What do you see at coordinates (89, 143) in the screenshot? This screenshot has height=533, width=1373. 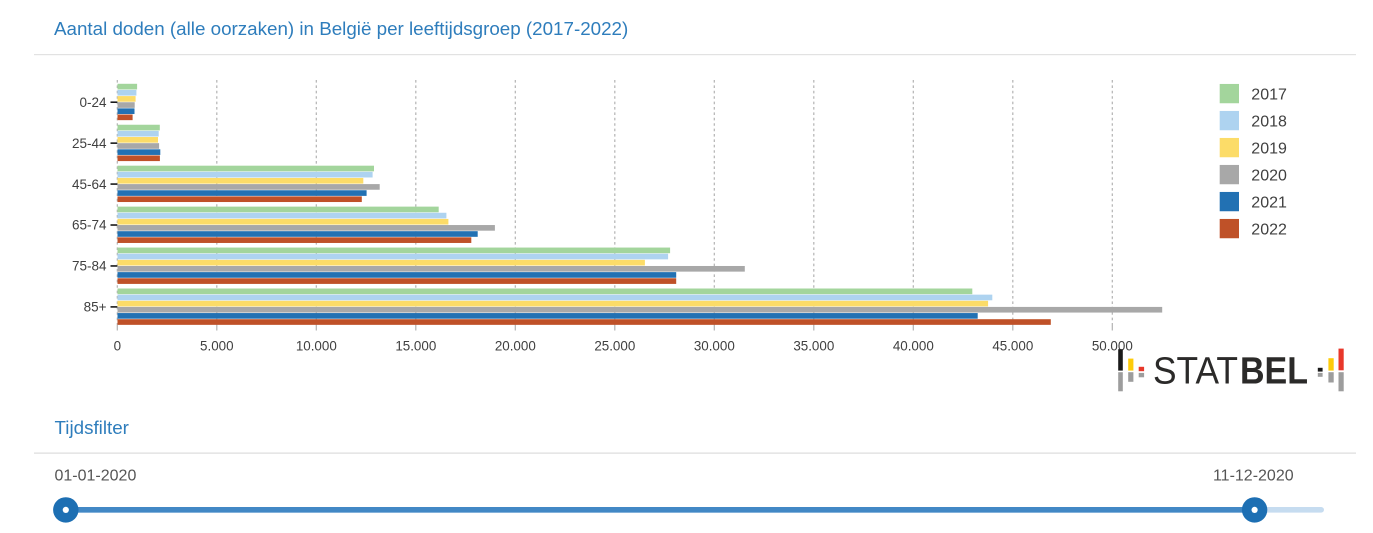 I see `svg-text: 25-44` at bounding box center [89, 143].